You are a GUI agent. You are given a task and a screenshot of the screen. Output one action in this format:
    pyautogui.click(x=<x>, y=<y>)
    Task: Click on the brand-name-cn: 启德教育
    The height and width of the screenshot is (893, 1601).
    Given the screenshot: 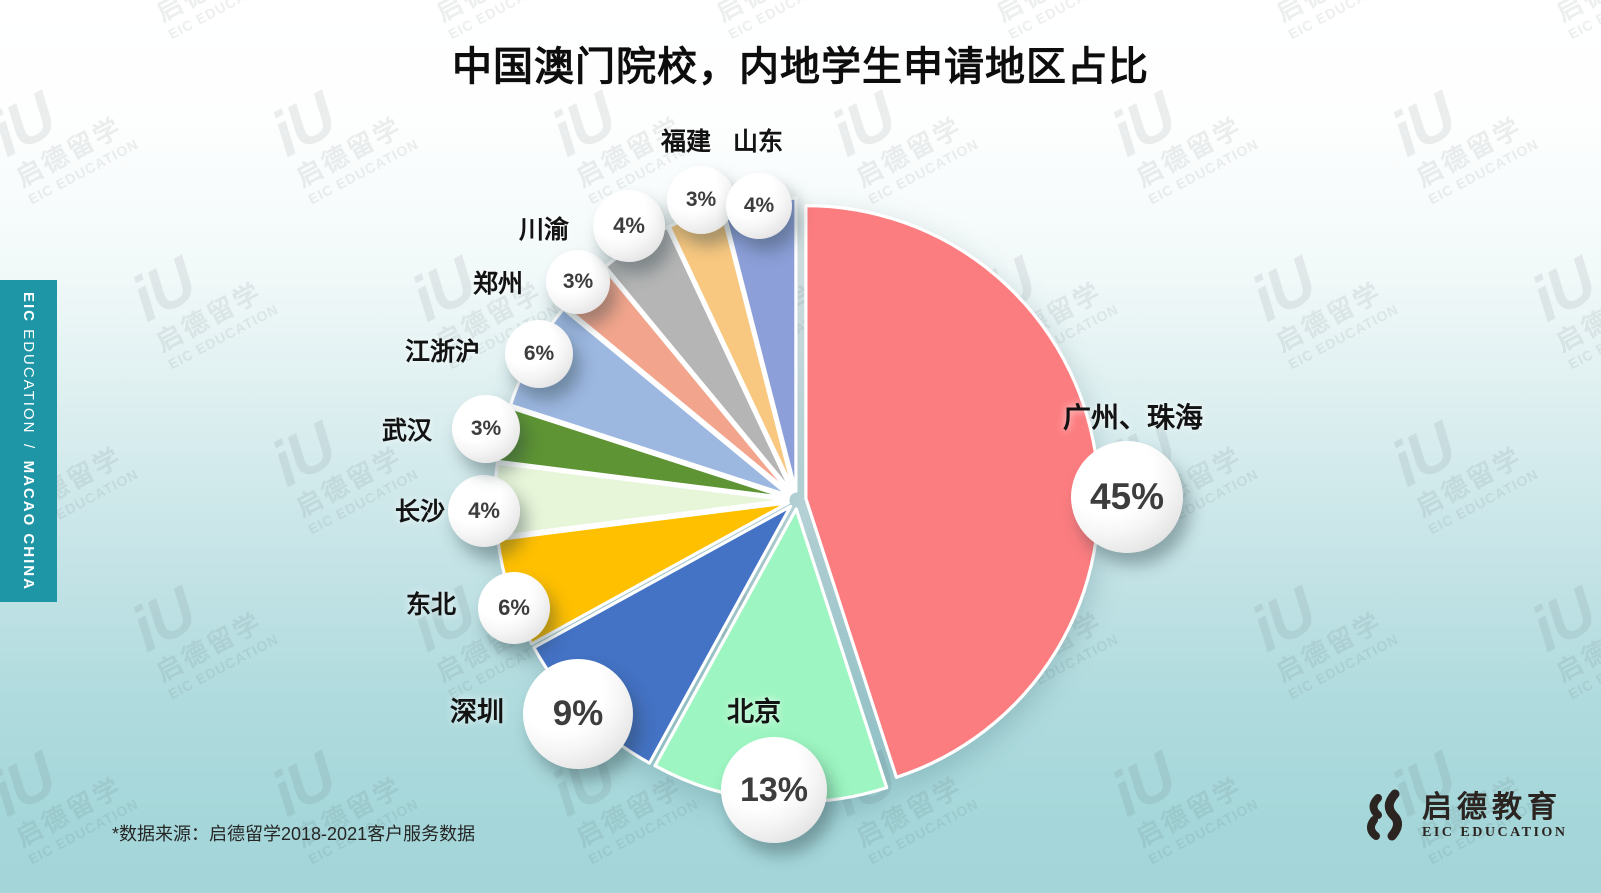 What is the action you would take?
    pyautogui.click(x=1492, y=807)
    